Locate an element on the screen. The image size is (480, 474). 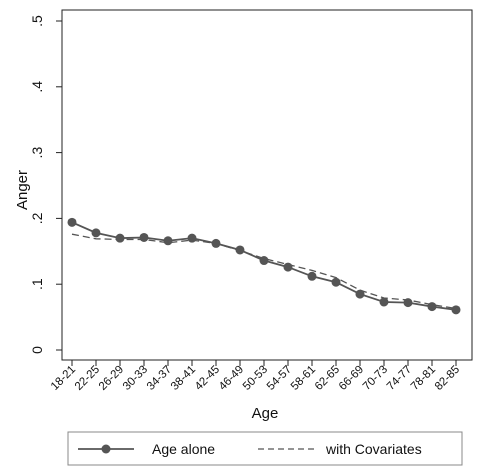
y-tick-label: .3 is located at coordinates (37, 153).